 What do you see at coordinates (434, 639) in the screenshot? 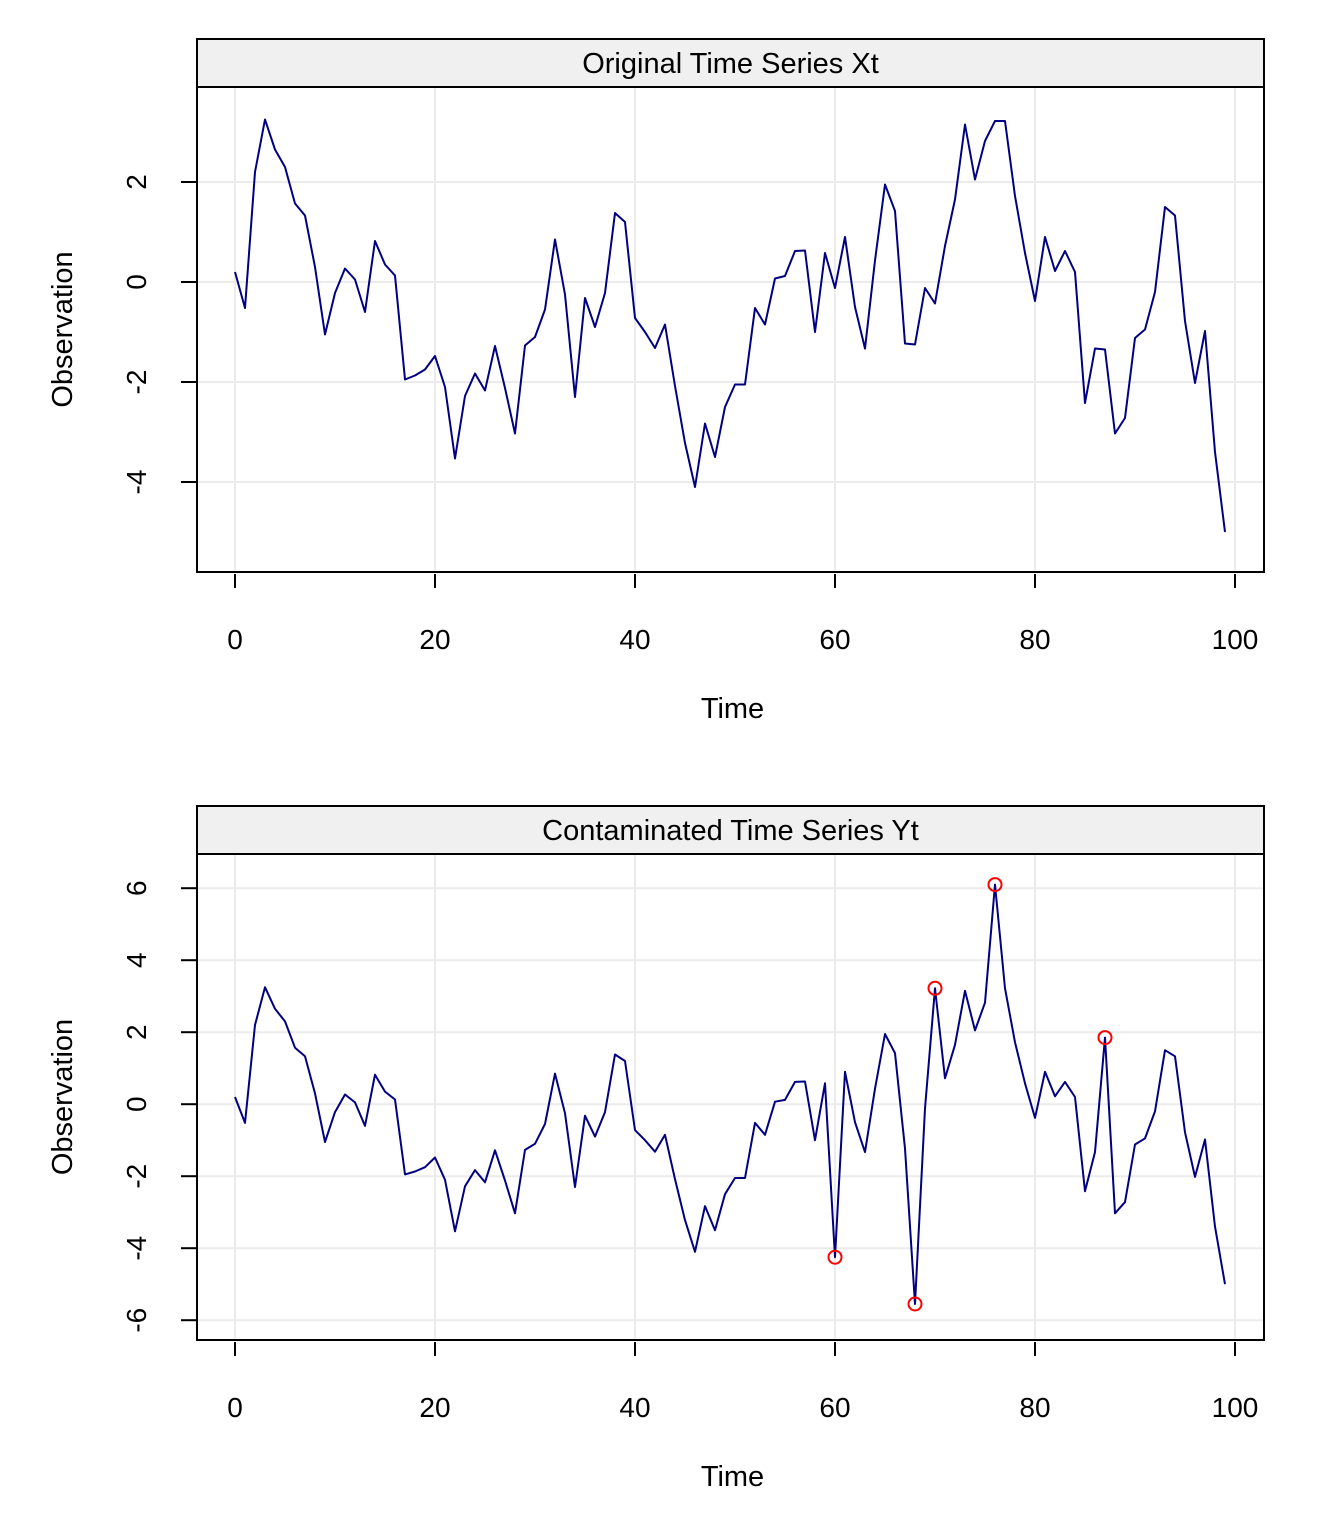
I see `panel-1-x-tick-label-1: 20` at bounding box center [434, 639].